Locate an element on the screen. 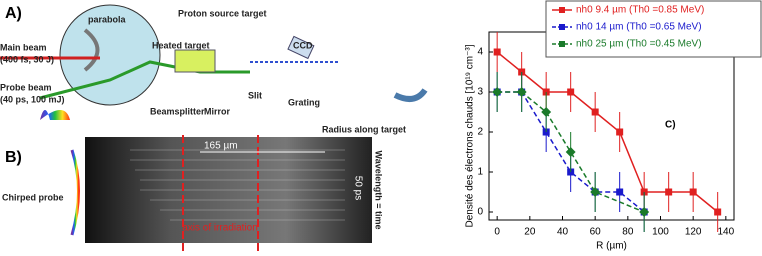 Image resolution: width=762 pixels, height=256 pixels. label: Main beam is located at coordinates (23, 47).